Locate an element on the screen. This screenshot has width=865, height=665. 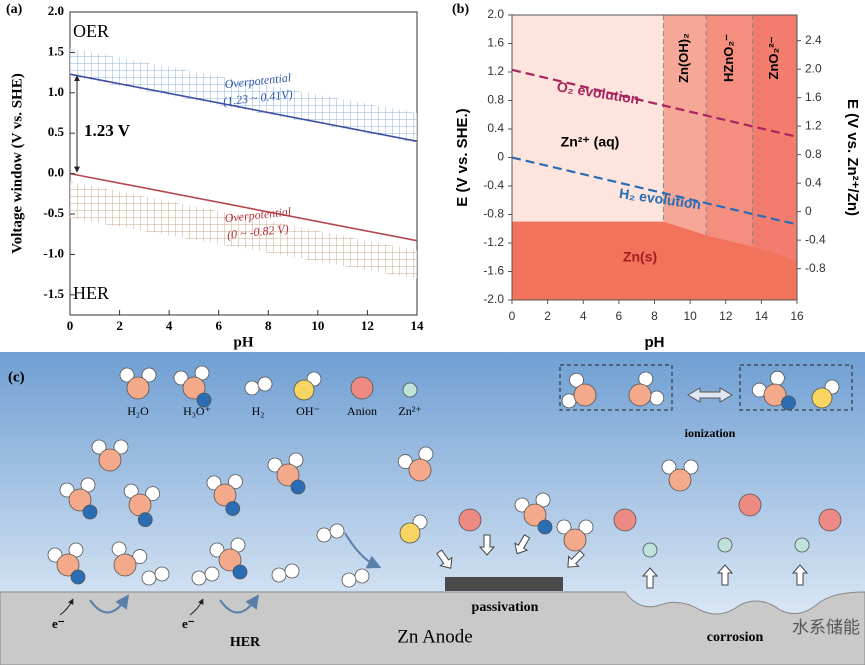
region-label: HZnO₂⁻ is located at coordinates (728, 58).